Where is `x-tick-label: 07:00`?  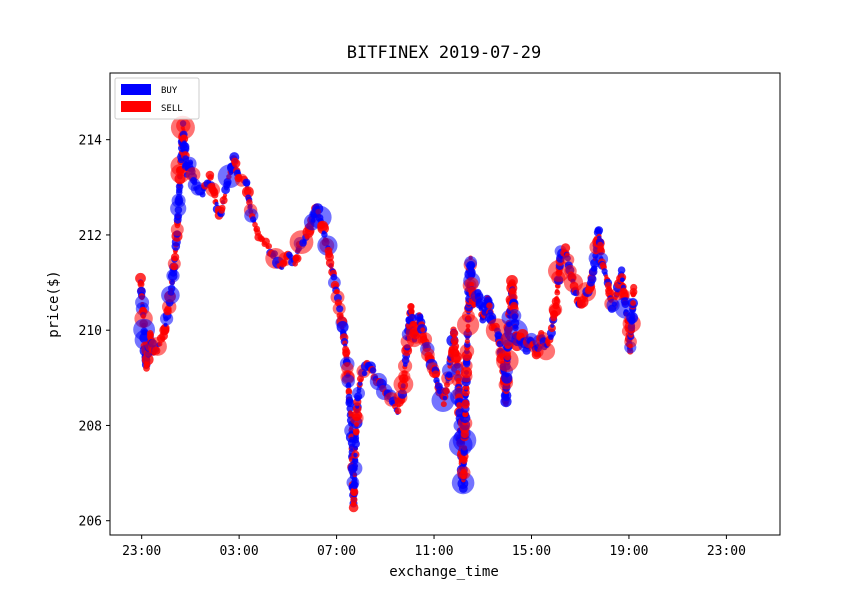
x-tick-label: 07:00 is located at coordinates (336, 551).